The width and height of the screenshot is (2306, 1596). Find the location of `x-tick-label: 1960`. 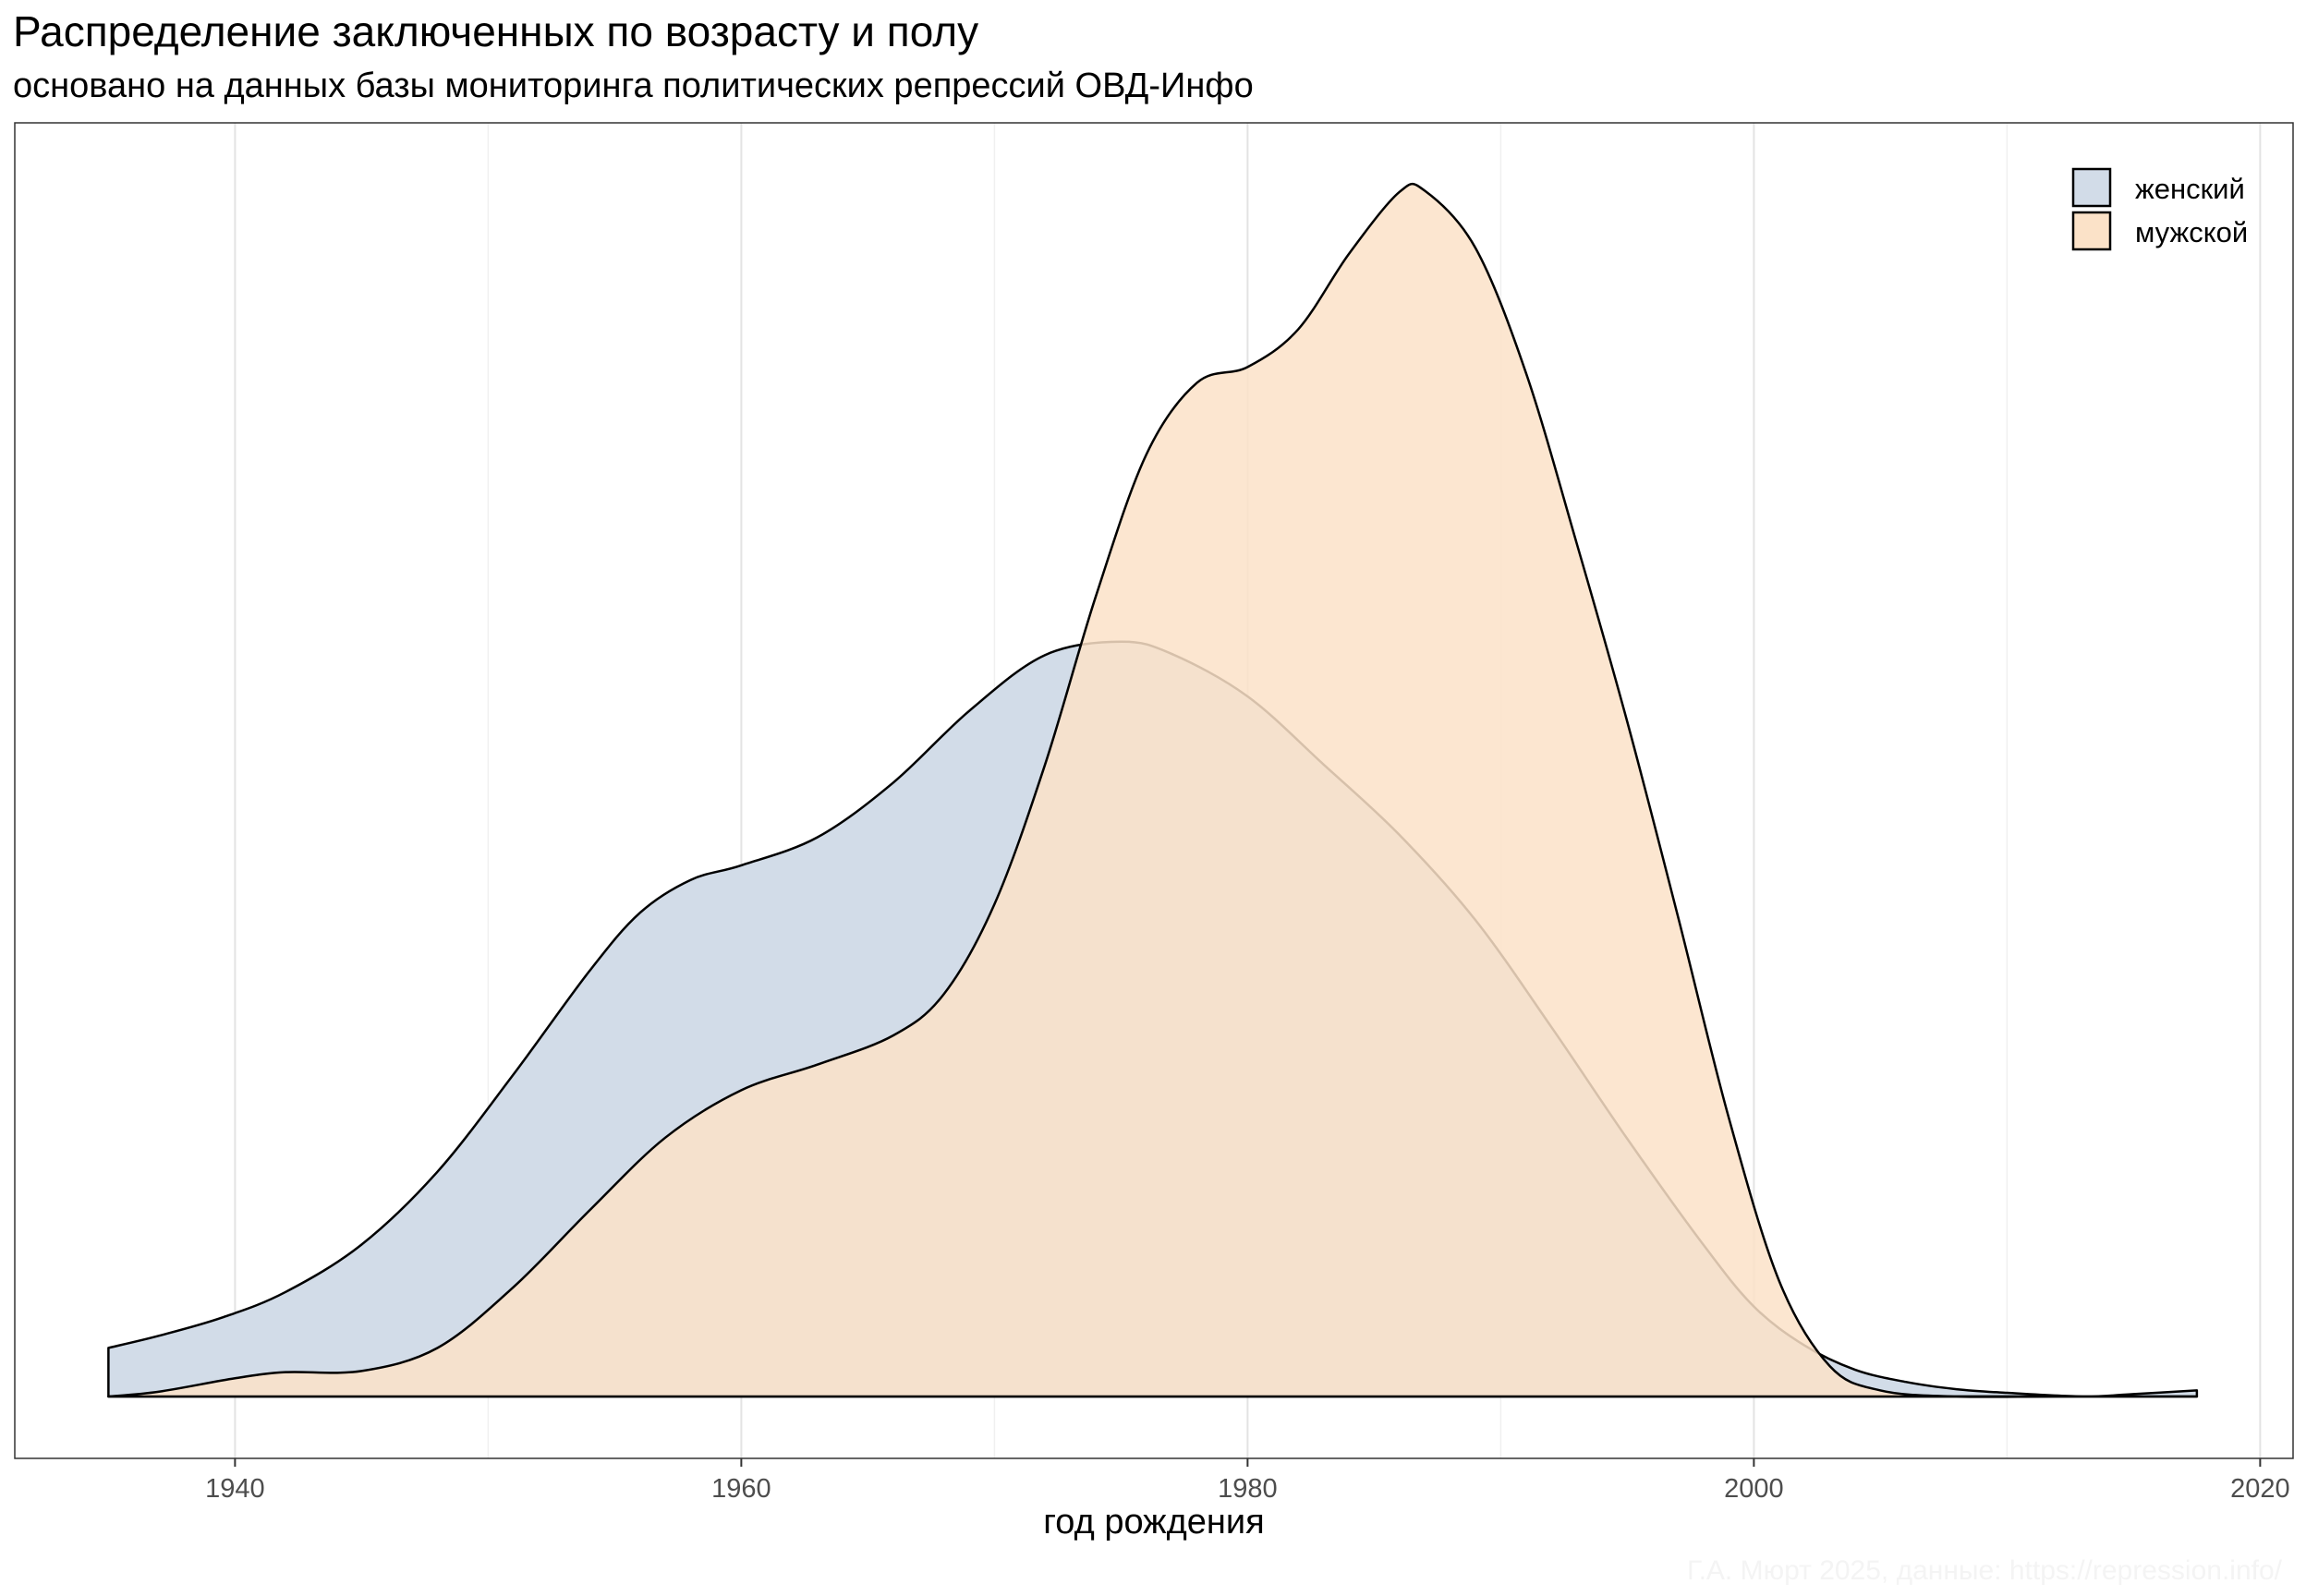

x-tick-label: 1960 is located at coordinates (741, 1489).